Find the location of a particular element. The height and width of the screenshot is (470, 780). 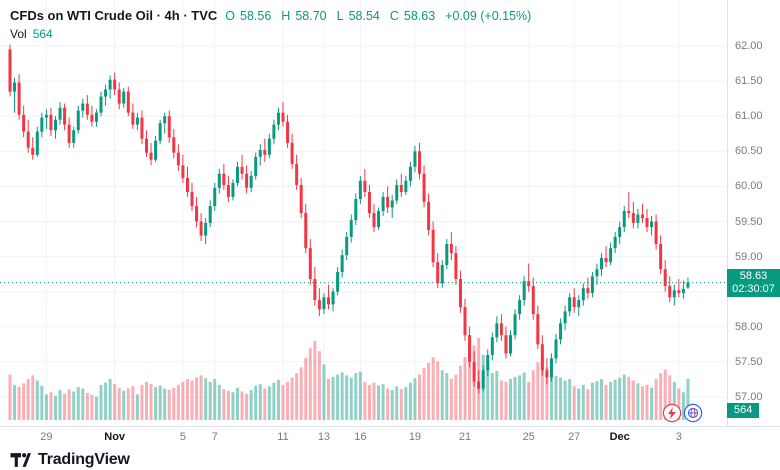

time-tick-label: 11 is located at coordinates (283, 437).